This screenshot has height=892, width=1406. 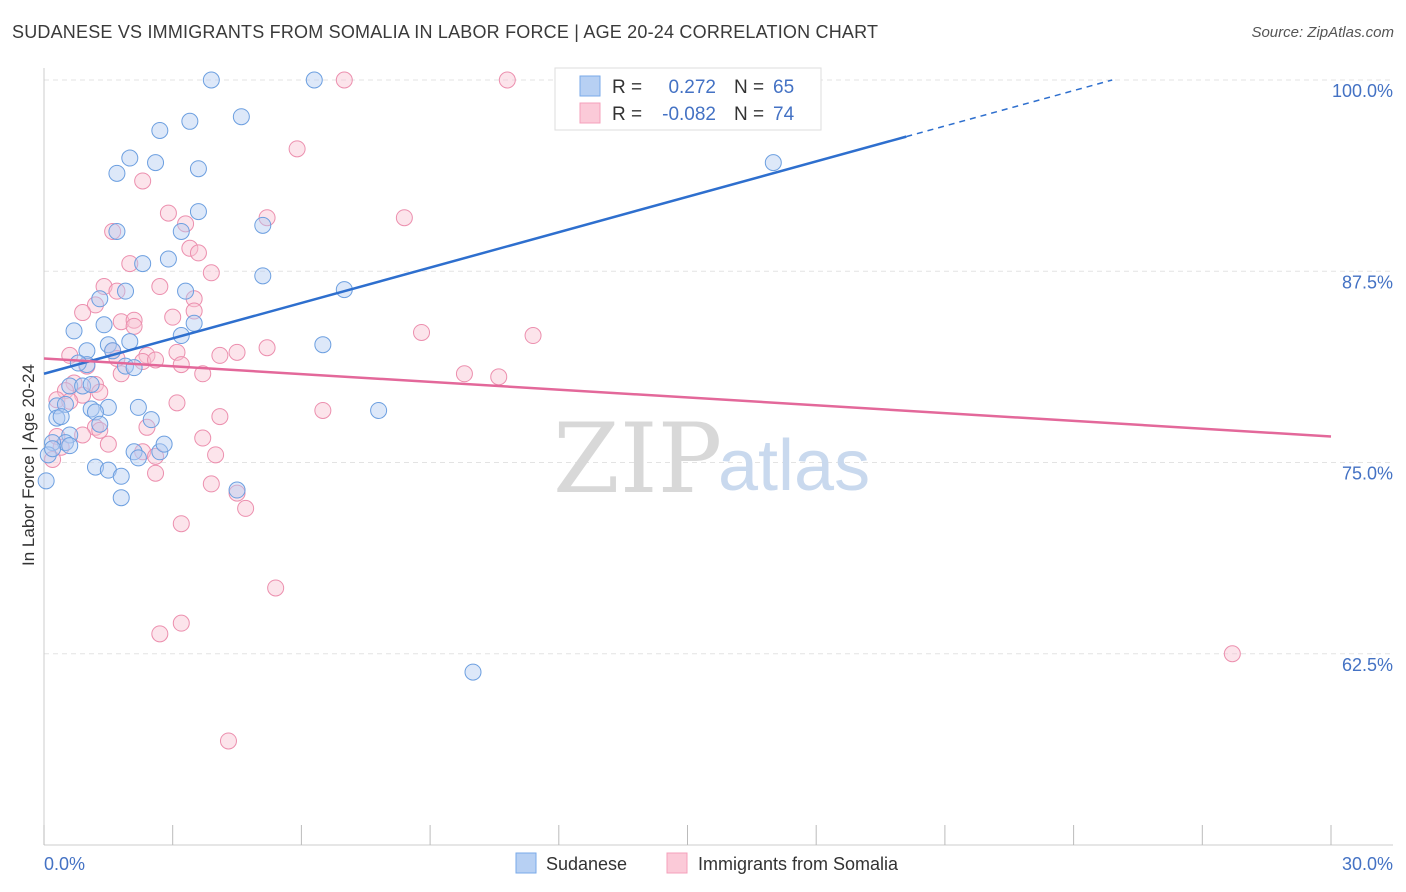 What do you see at coordinates (677, 863) in the screenshot?
I see `series-legend-swatch-somalia` at bounding box center [677, 863].